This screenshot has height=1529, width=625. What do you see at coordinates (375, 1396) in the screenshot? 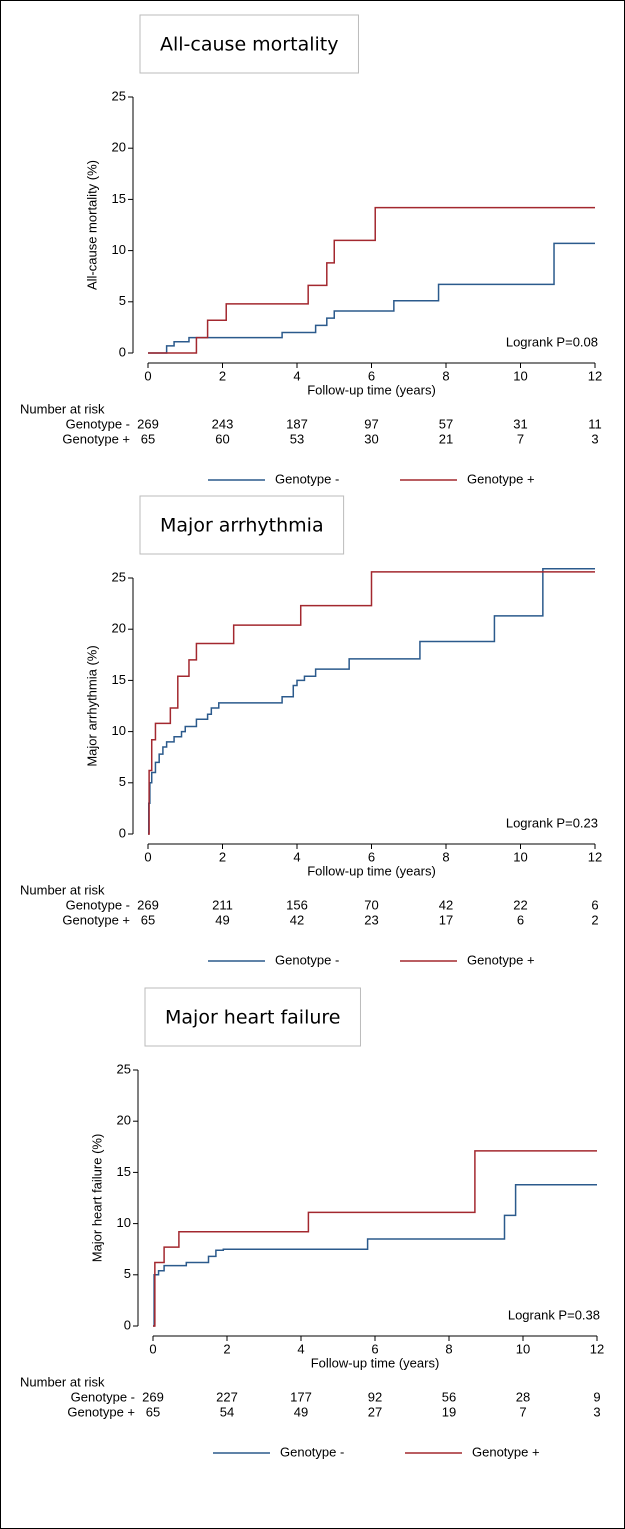
I see `risk-count: 92` at bounding box center [375, 1396].